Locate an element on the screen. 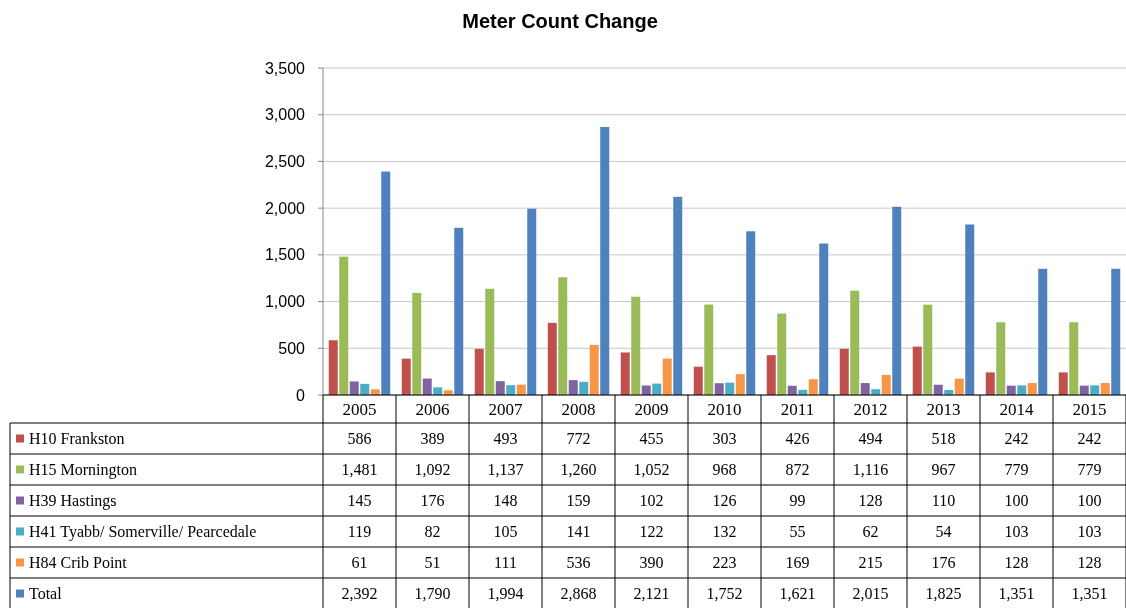 Image resolution: width=1126 pixels, height=608 pixels. data-label: 122 is located at coordinates (651, 532).